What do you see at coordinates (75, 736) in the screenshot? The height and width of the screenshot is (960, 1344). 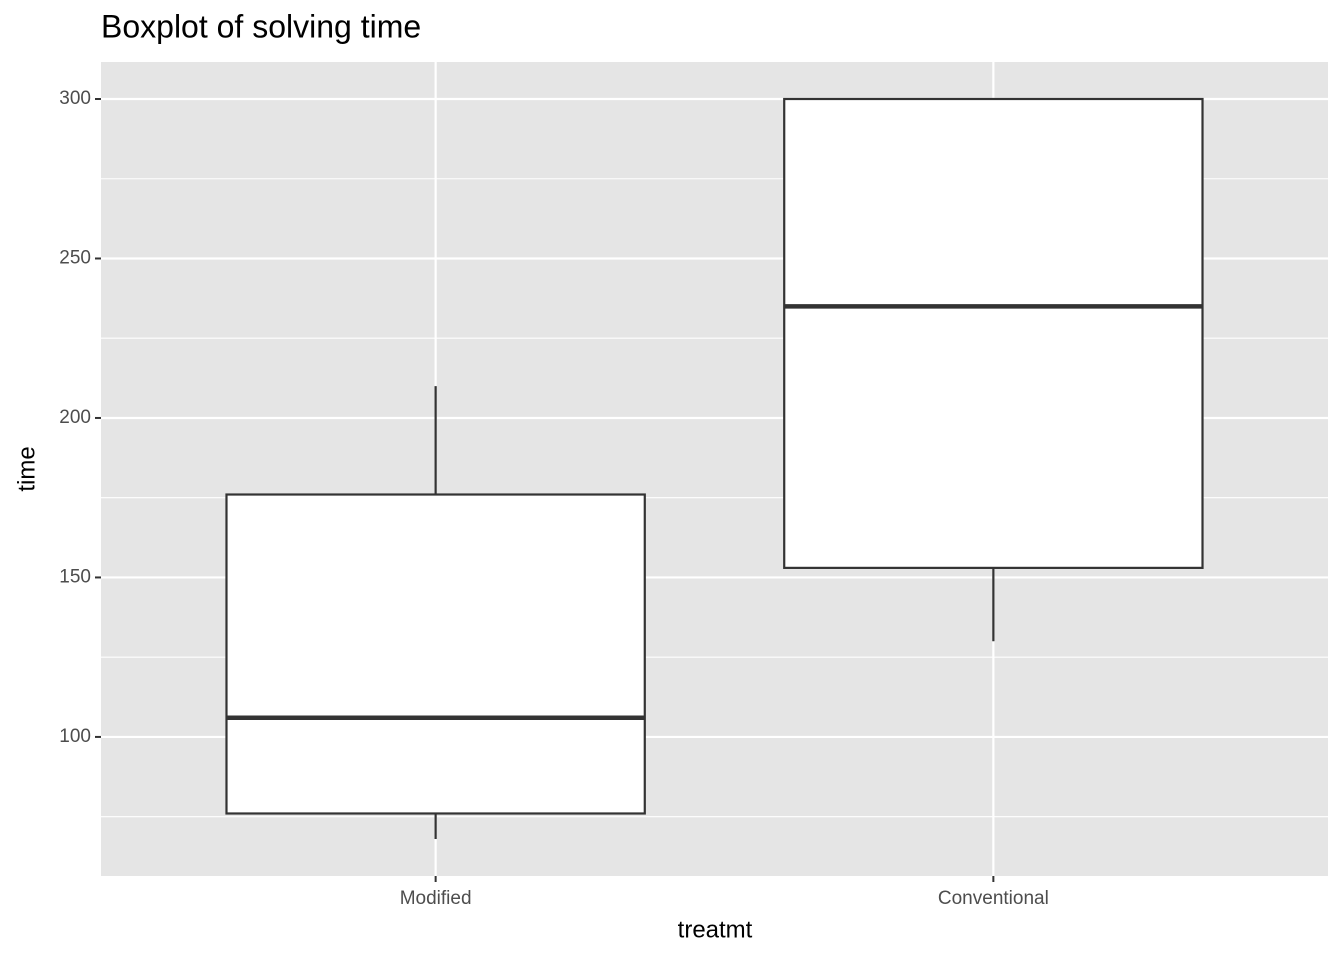 I see `y-tick-label: 100` at bounding box center [75, 736].